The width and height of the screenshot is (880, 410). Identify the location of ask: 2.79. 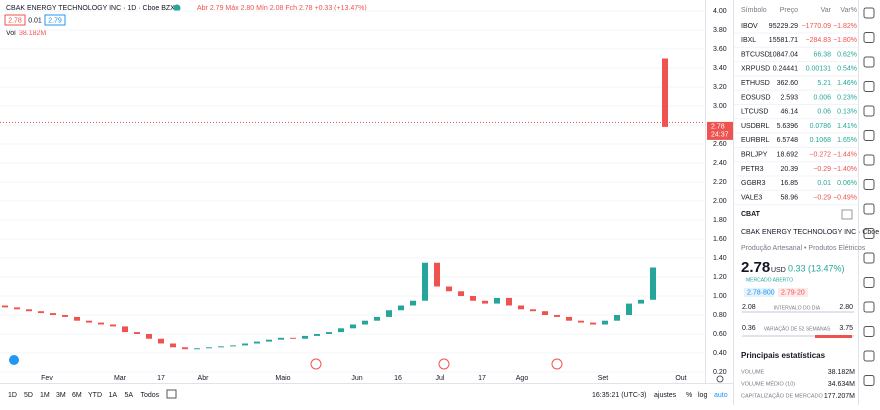
(55, 20).